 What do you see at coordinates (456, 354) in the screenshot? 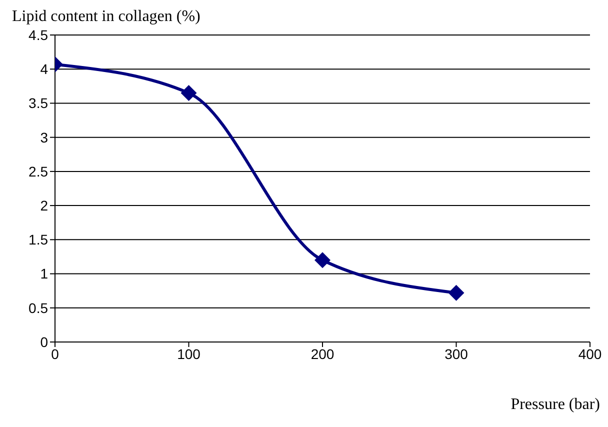
I see `x-tick-label: 300` at bounding box center [456, 354].